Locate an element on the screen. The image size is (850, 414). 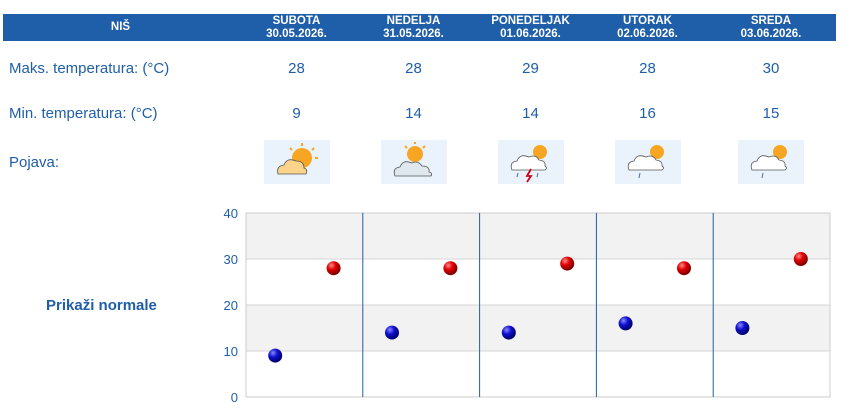
day-header: NEDELJA 31.05.2026. is located at coordinates (413, 27).